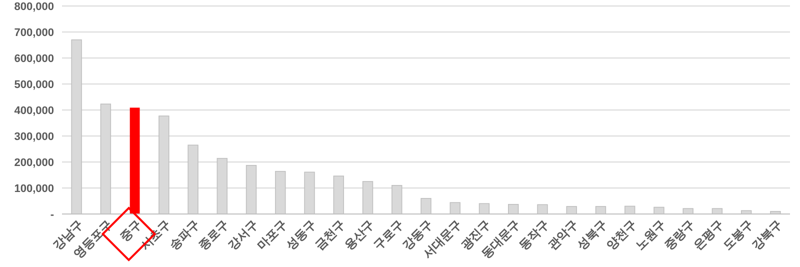 Image resolution: width=800 pixels, height=267 pixels. Describe the element at coordinates (34, 32) in the screenshot. I see `y-tick-label: 700,000` at that location.